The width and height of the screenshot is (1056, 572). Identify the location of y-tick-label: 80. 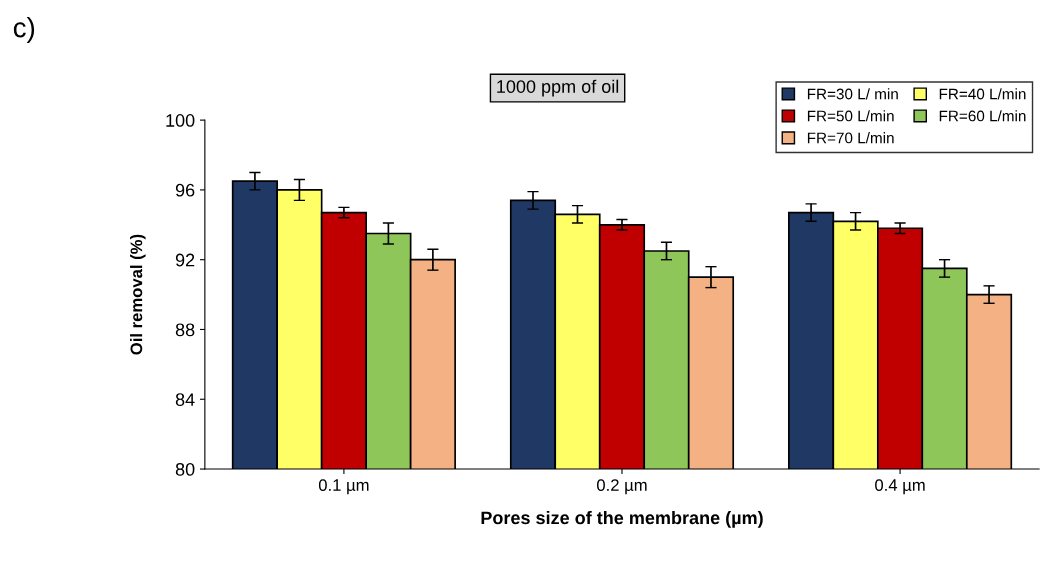
(185, 469).